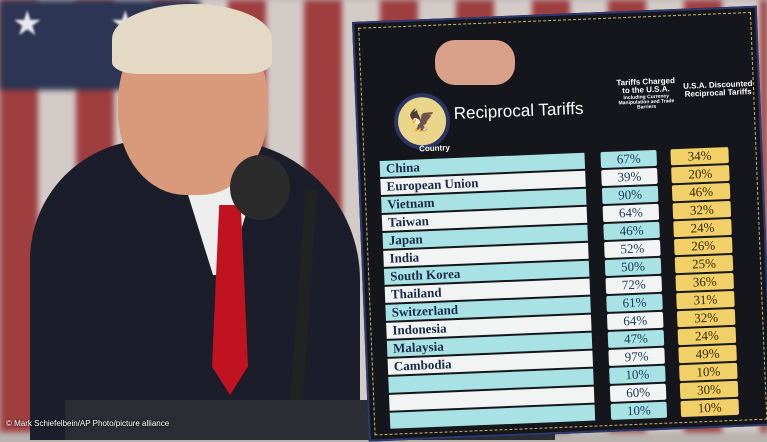 This screenshot has width=767, height=442. Describe the element at coordinates (703, 246) in the screenshot. I see `reciprocal-cell: 26%` at that location.